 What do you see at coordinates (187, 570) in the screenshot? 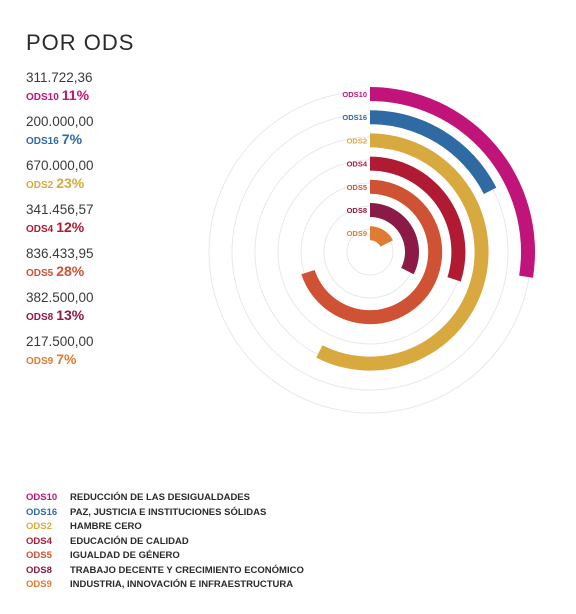
I see `legend-label: TRABAJO DECENTE Y CRECIMIENTO ECONÓMICO` at bounding box center [187, 570].